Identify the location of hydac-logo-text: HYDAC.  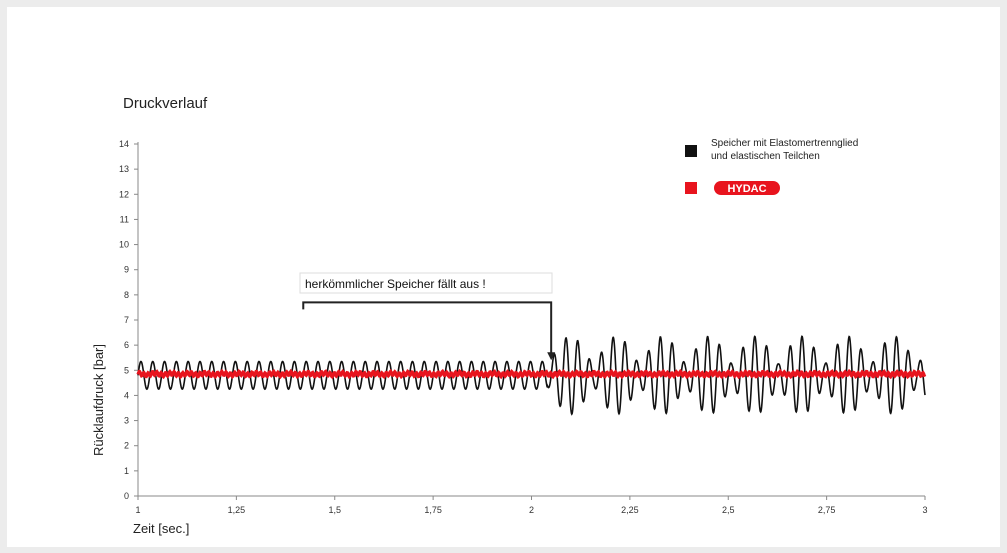
(746, 189).